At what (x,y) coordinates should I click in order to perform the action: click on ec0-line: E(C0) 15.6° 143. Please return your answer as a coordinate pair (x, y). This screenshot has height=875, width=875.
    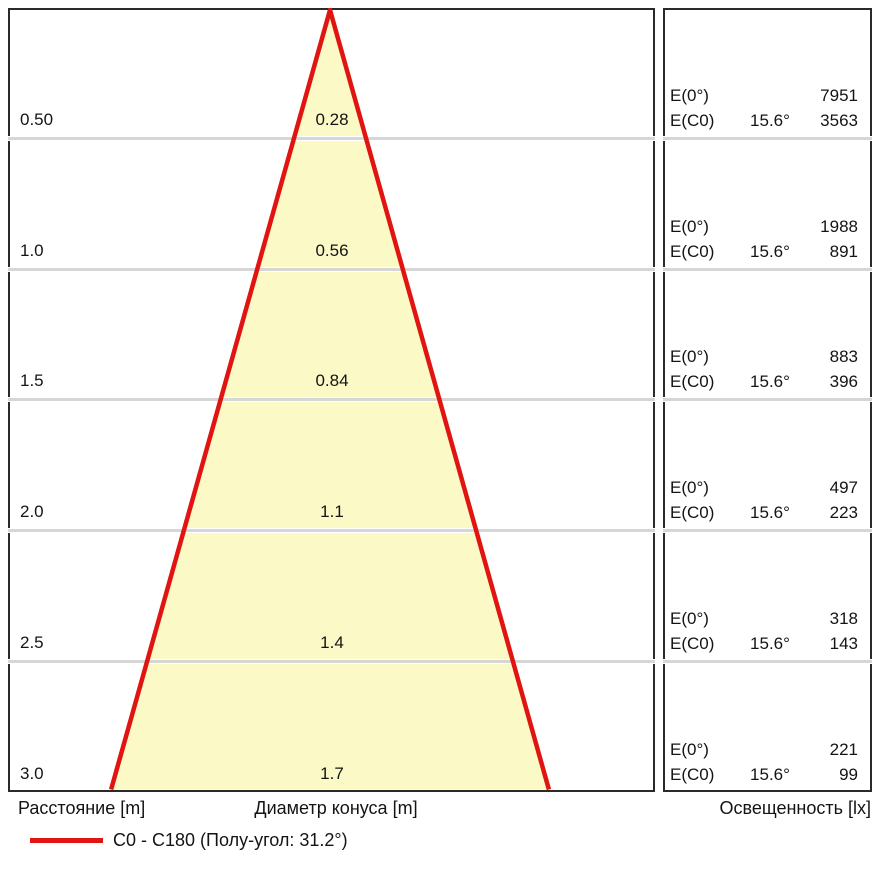
    Looking at the image, I should click on (764, 643).